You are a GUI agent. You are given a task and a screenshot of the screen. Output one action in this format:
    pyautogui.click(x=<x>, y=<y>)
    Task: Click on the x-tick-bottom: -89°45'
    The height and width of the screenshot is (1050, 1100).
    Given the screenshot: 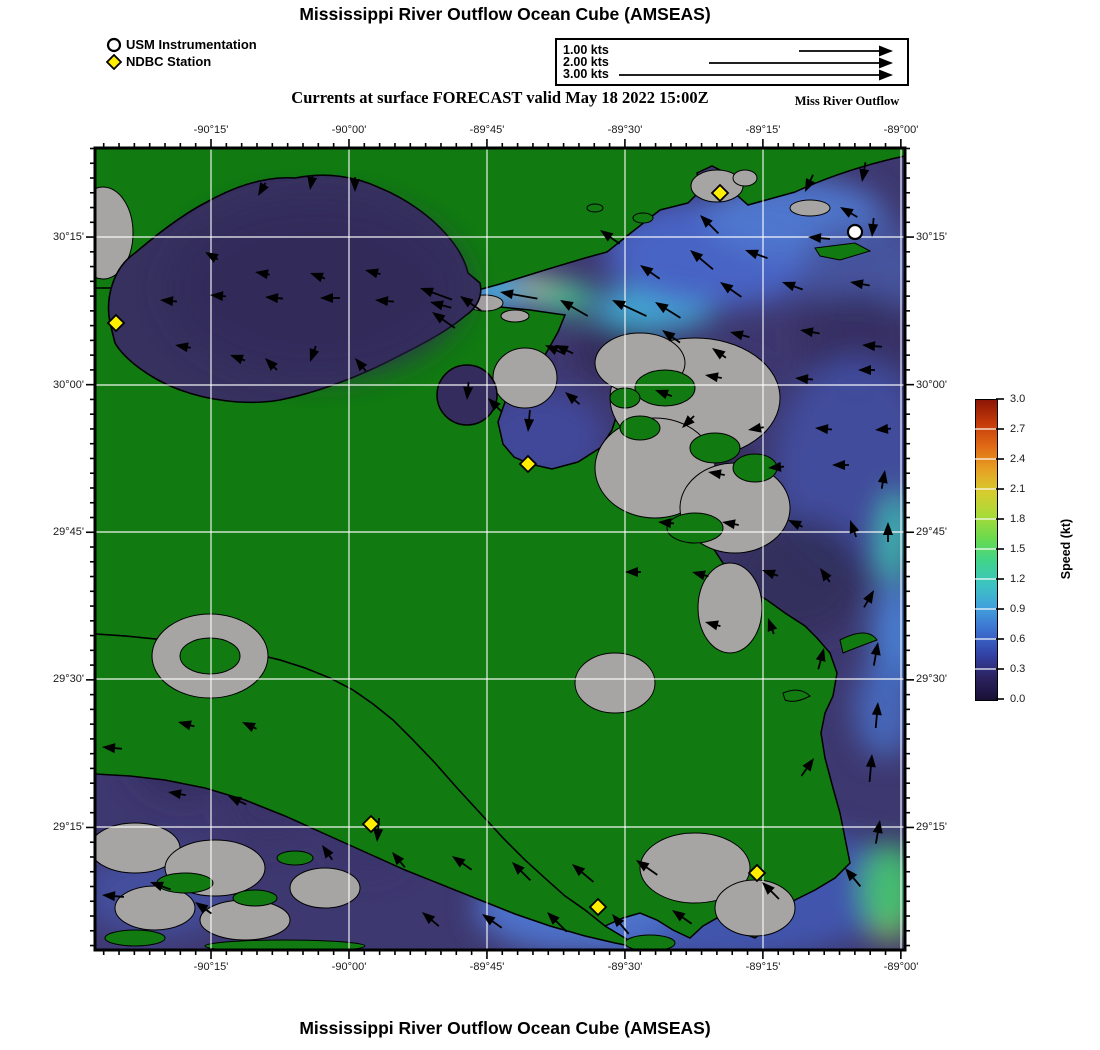 What is the action you would take?
    pyautogui.click(x=487, y=967)
    